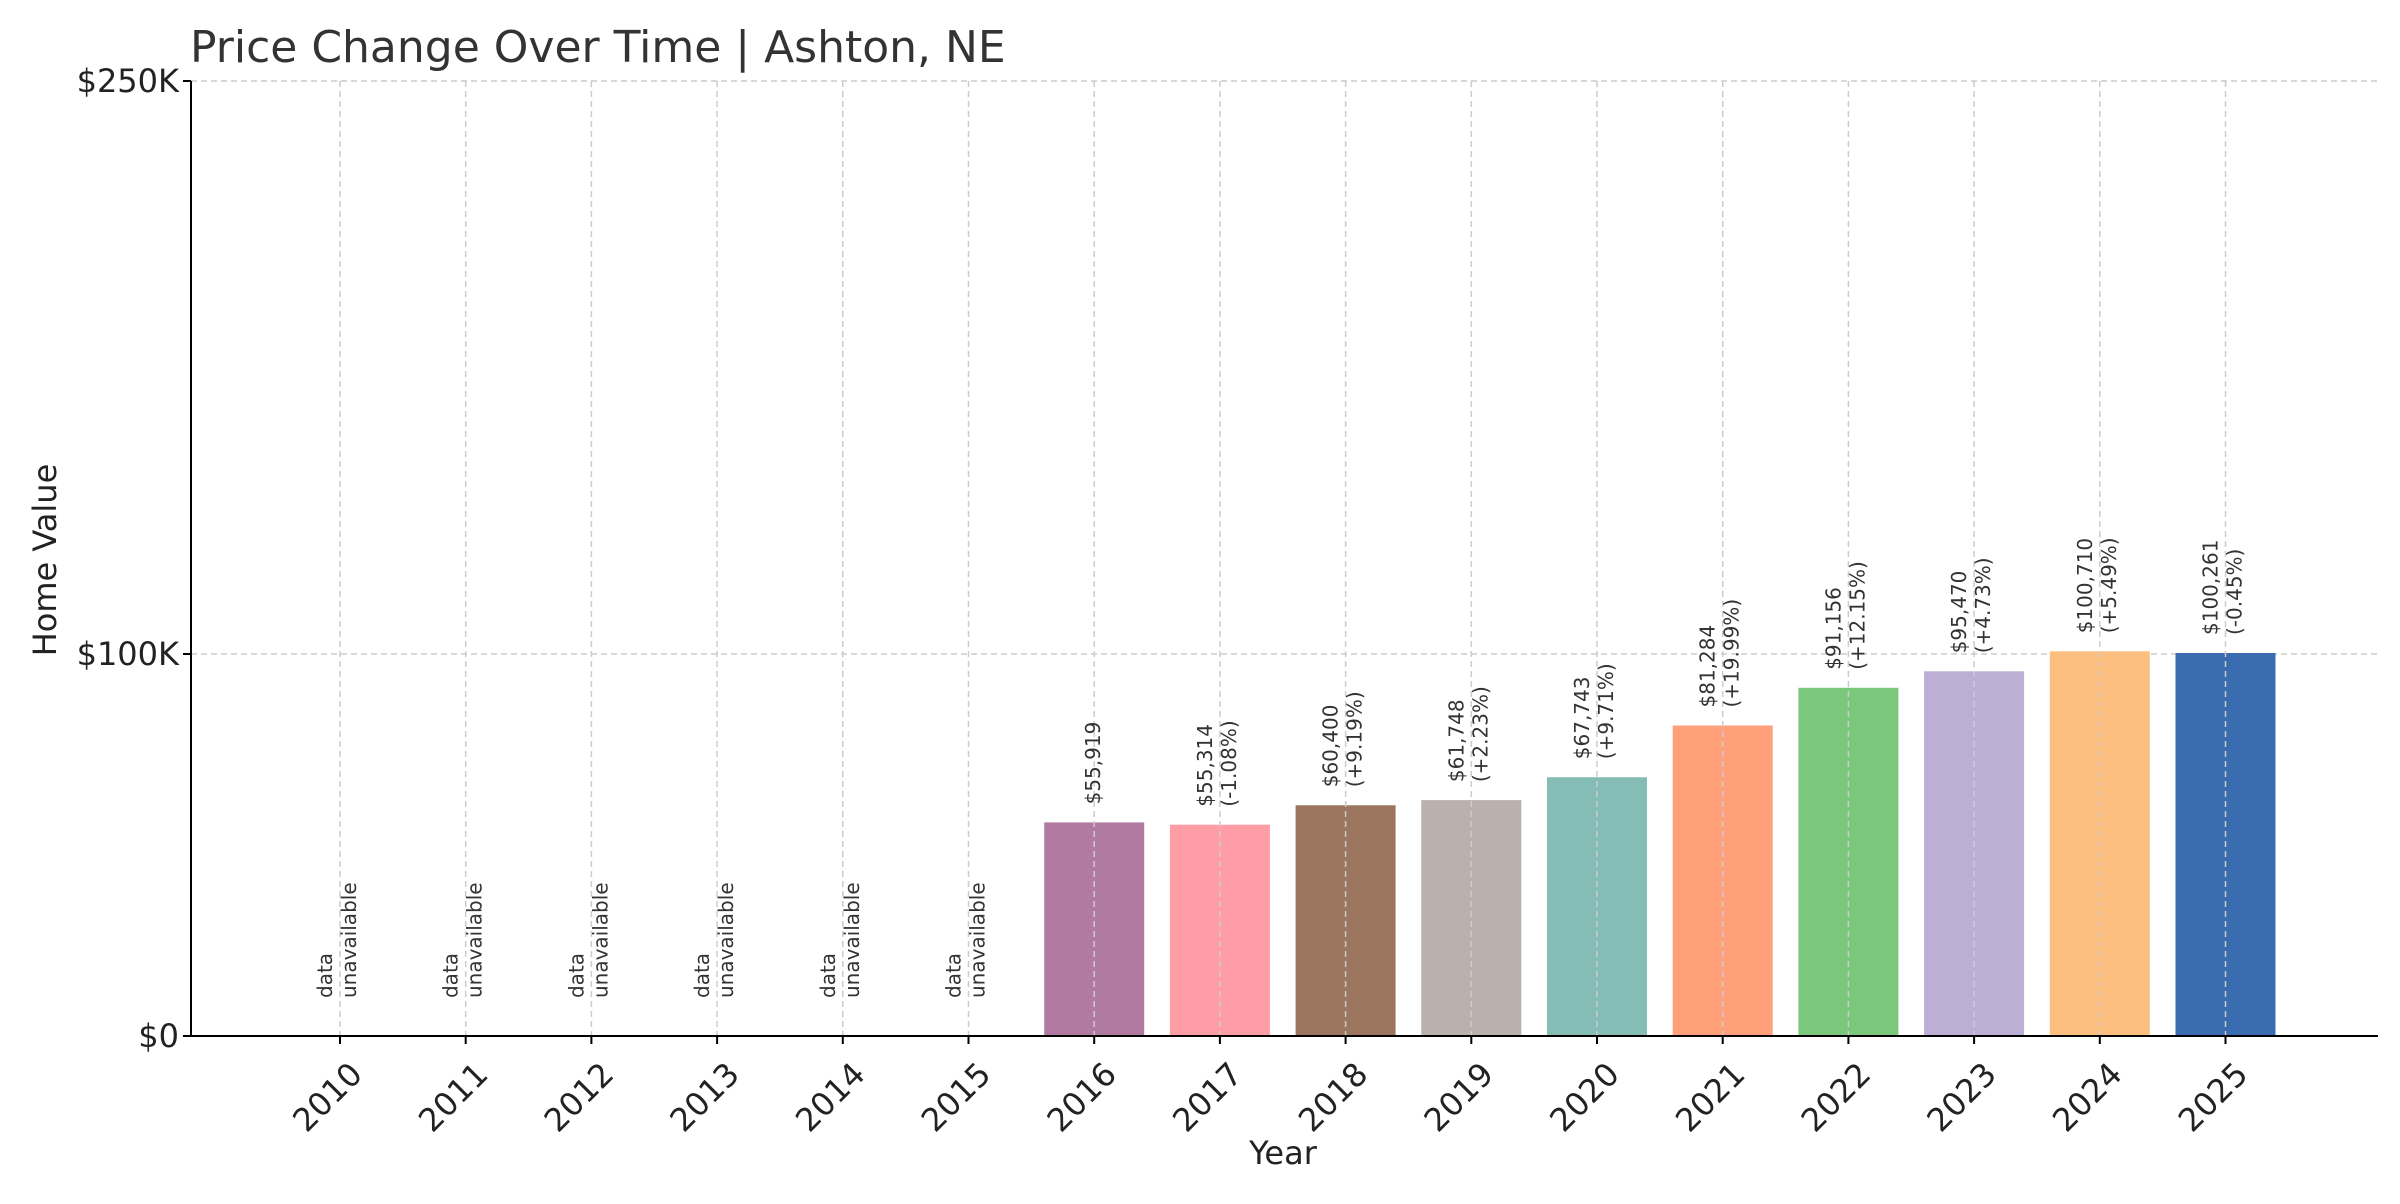  Describe the element at coordinates (1082, 1097) in the screenshot. I see `x-tick-label: 2016` at that location.